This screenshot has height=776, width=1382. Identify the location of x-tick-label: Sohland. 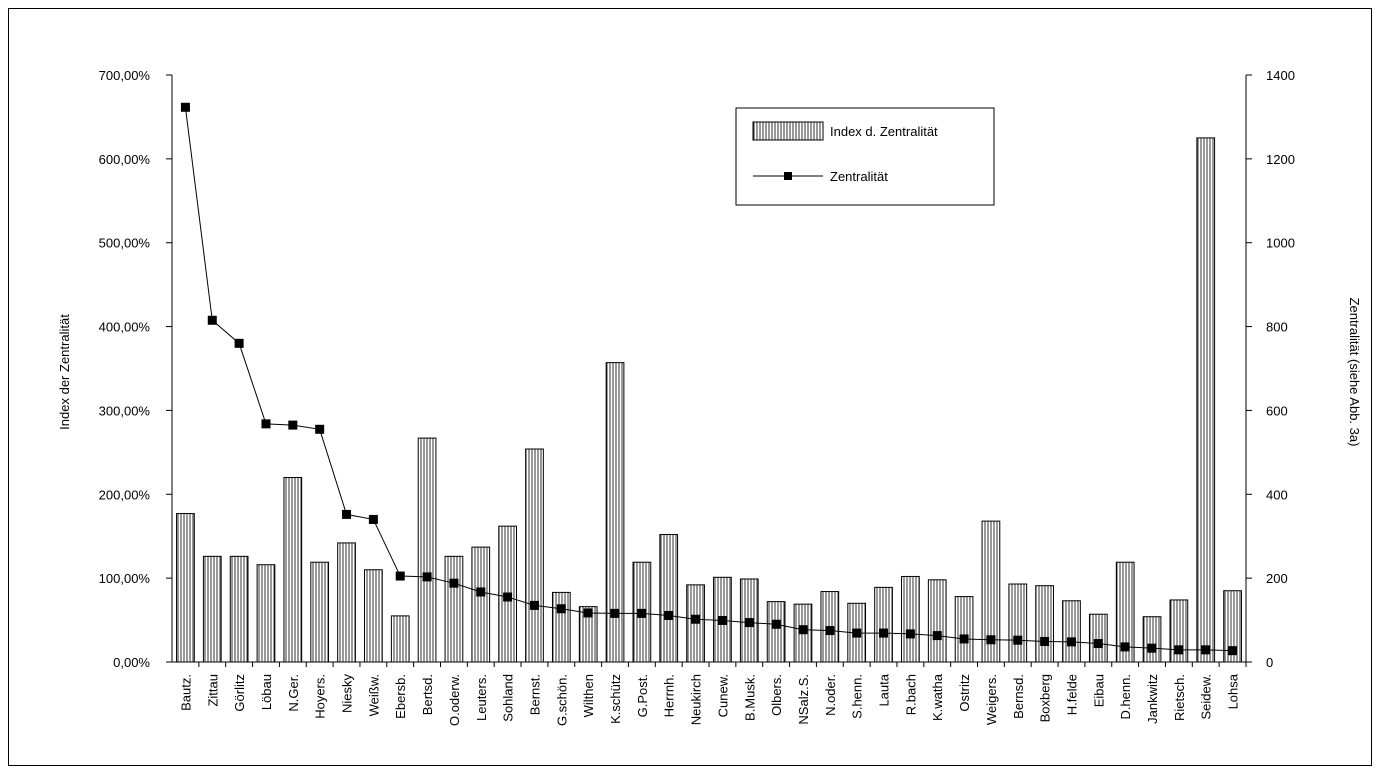
(508, 698).